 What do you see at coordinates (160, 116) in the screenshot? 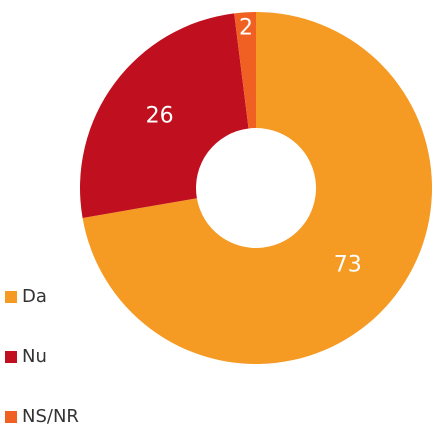
I see `data-label: 26` at bounding box center [160, 116].